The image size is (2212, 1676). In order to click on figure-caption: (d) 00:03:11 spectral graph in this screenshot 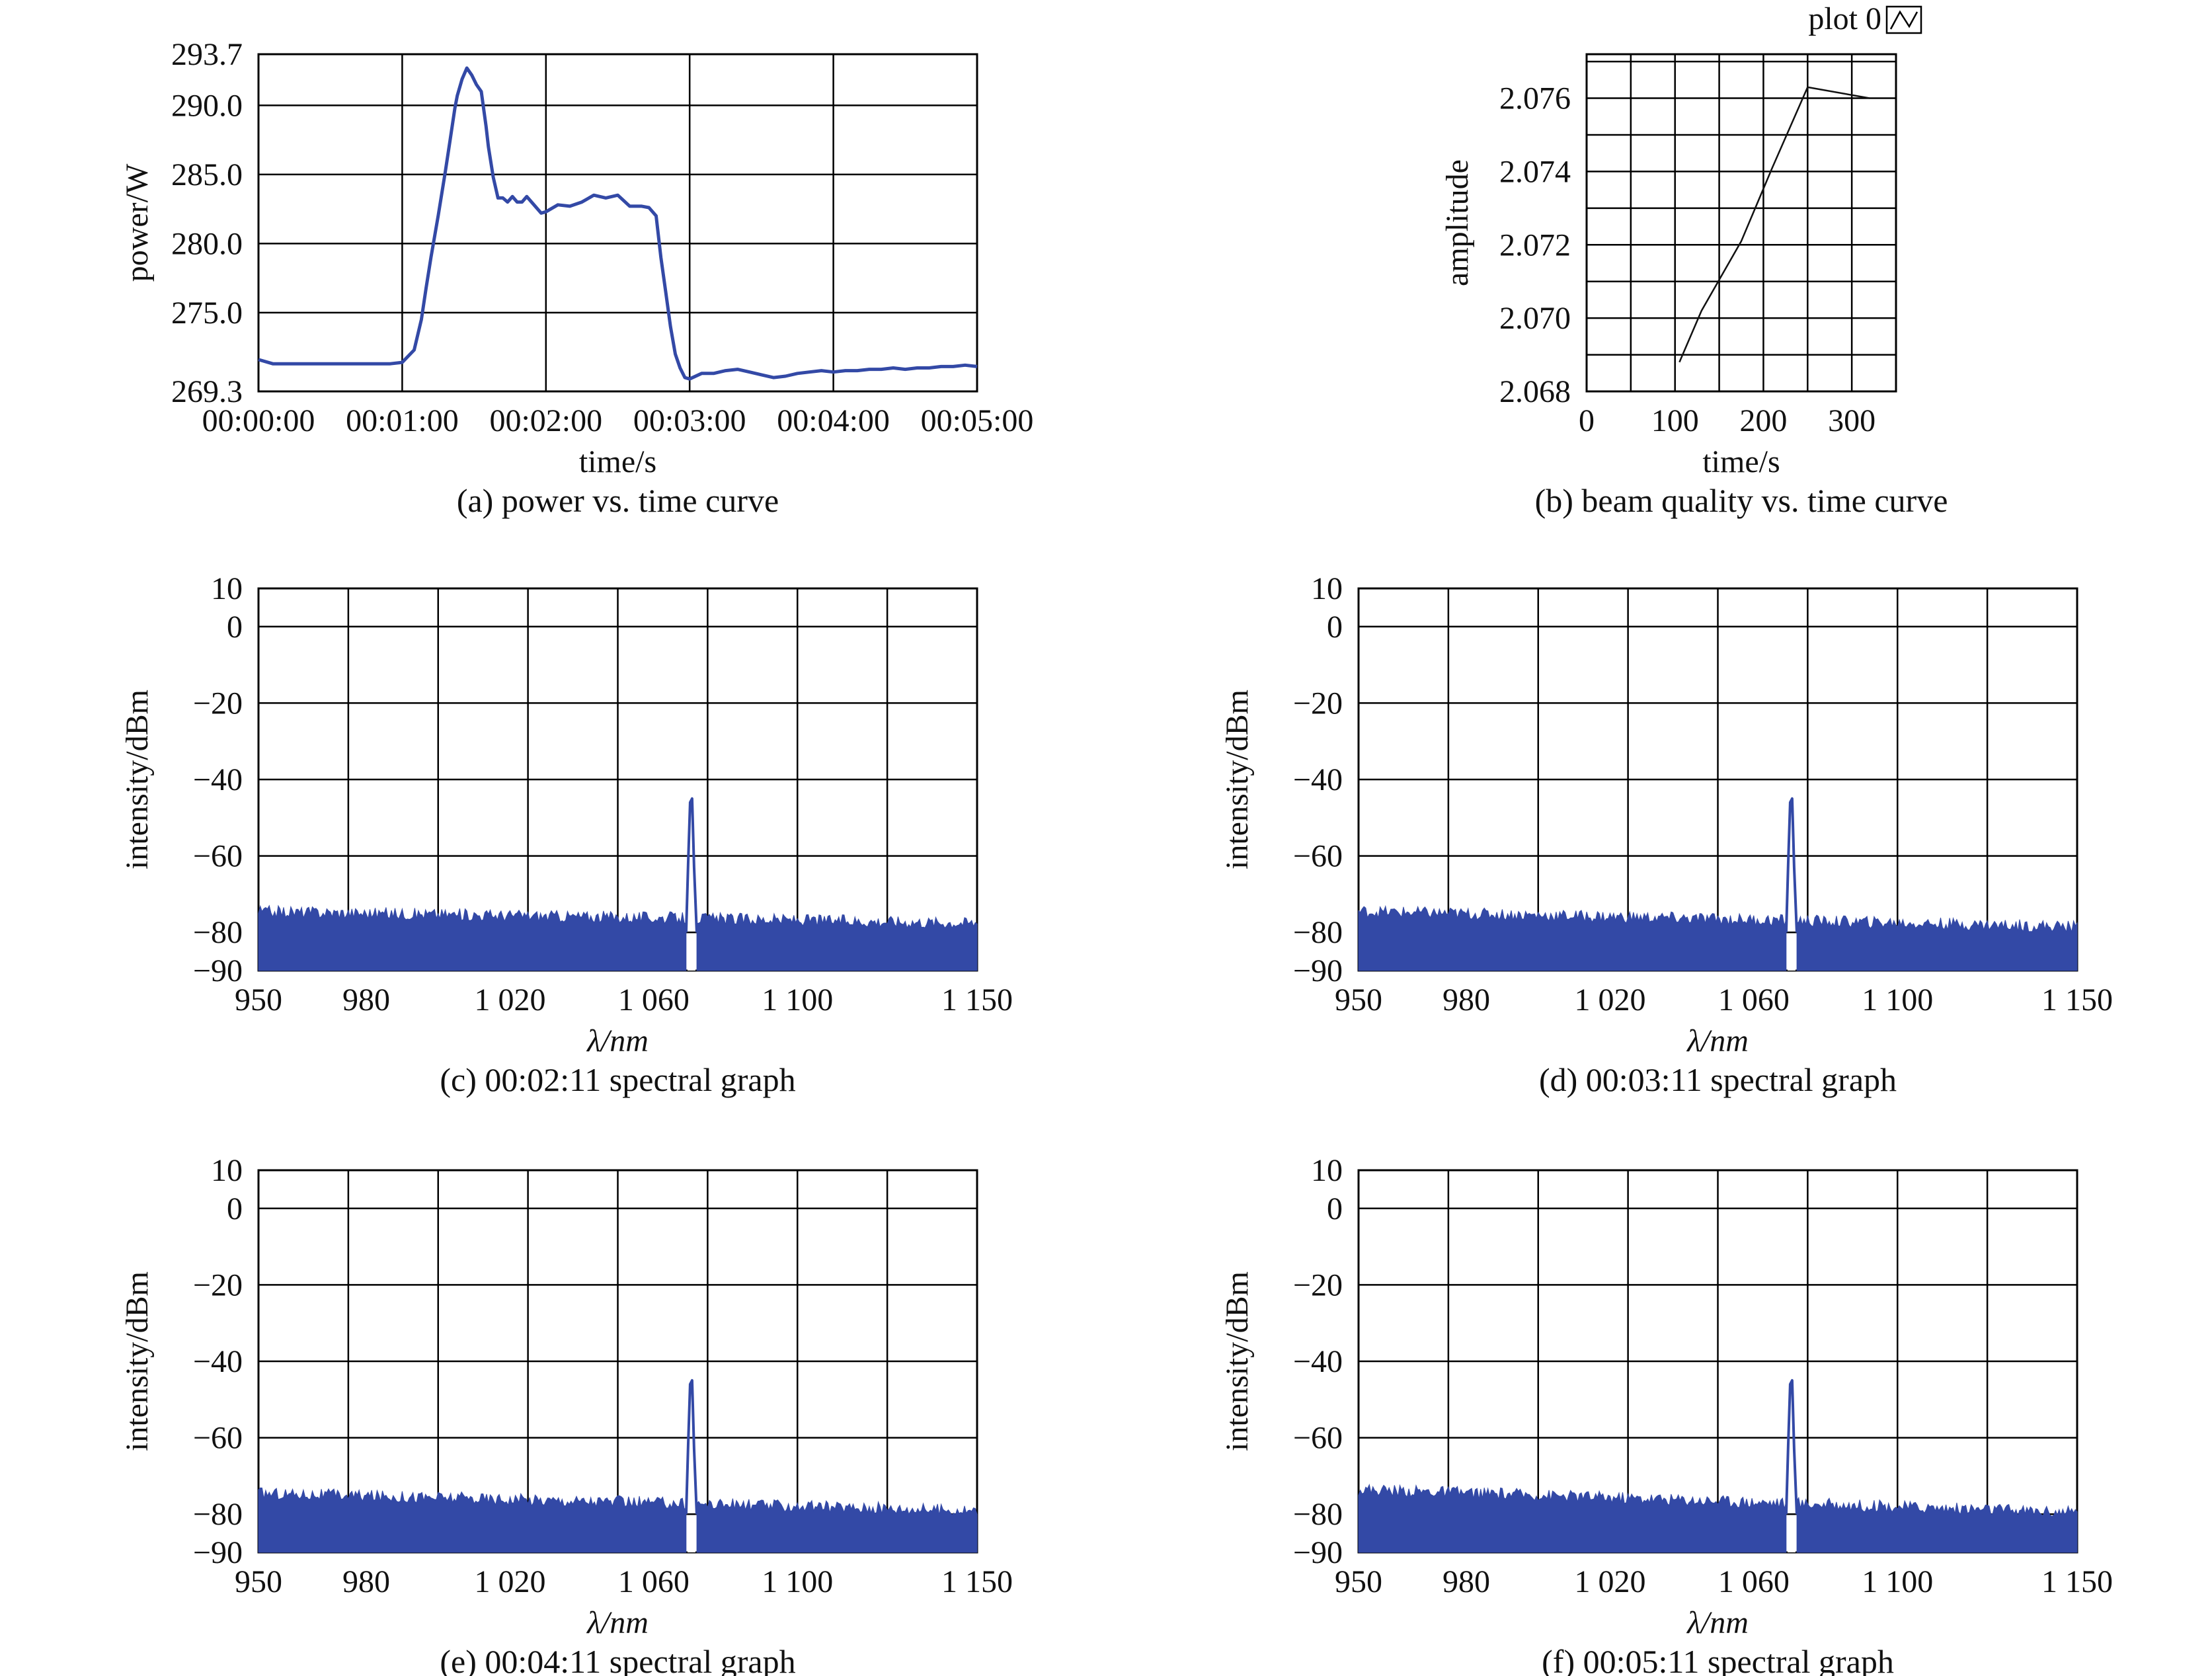, I will do `click(1718, 1079)`.